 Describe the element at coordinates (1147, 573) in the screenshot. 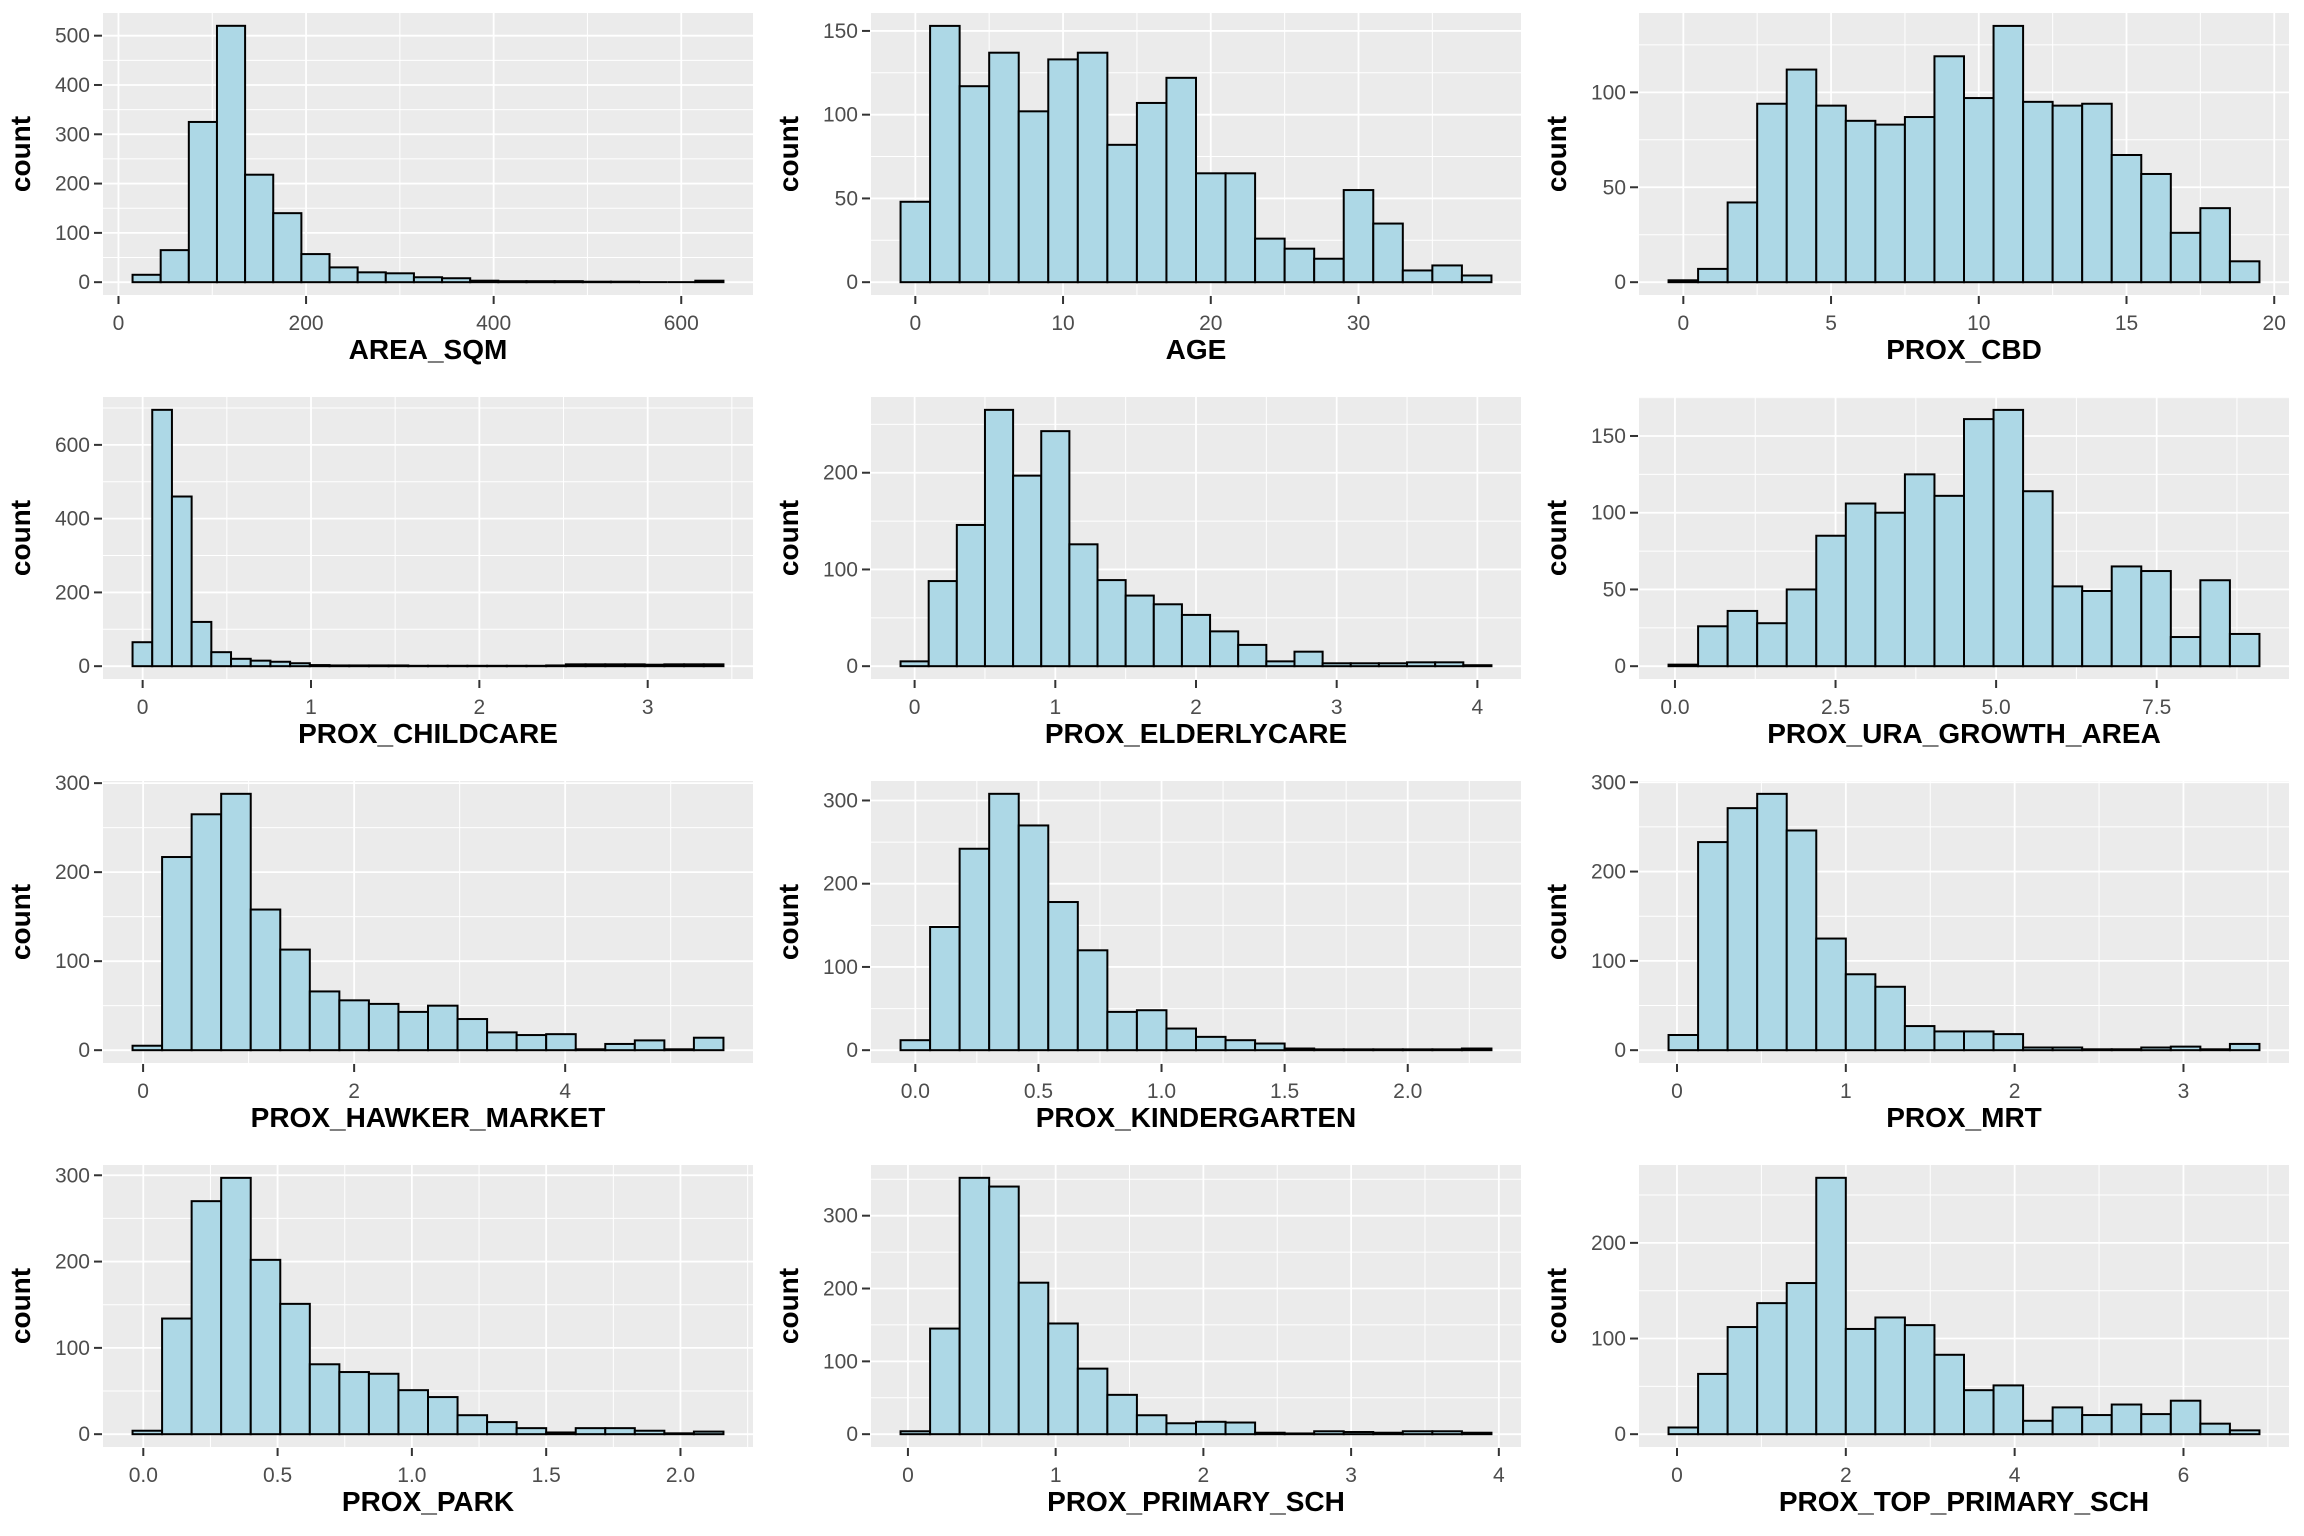

I see `histogram-svg: 0 1 2 3 4 0 100 200 PROX_ELDERLYCARE count` at that location.